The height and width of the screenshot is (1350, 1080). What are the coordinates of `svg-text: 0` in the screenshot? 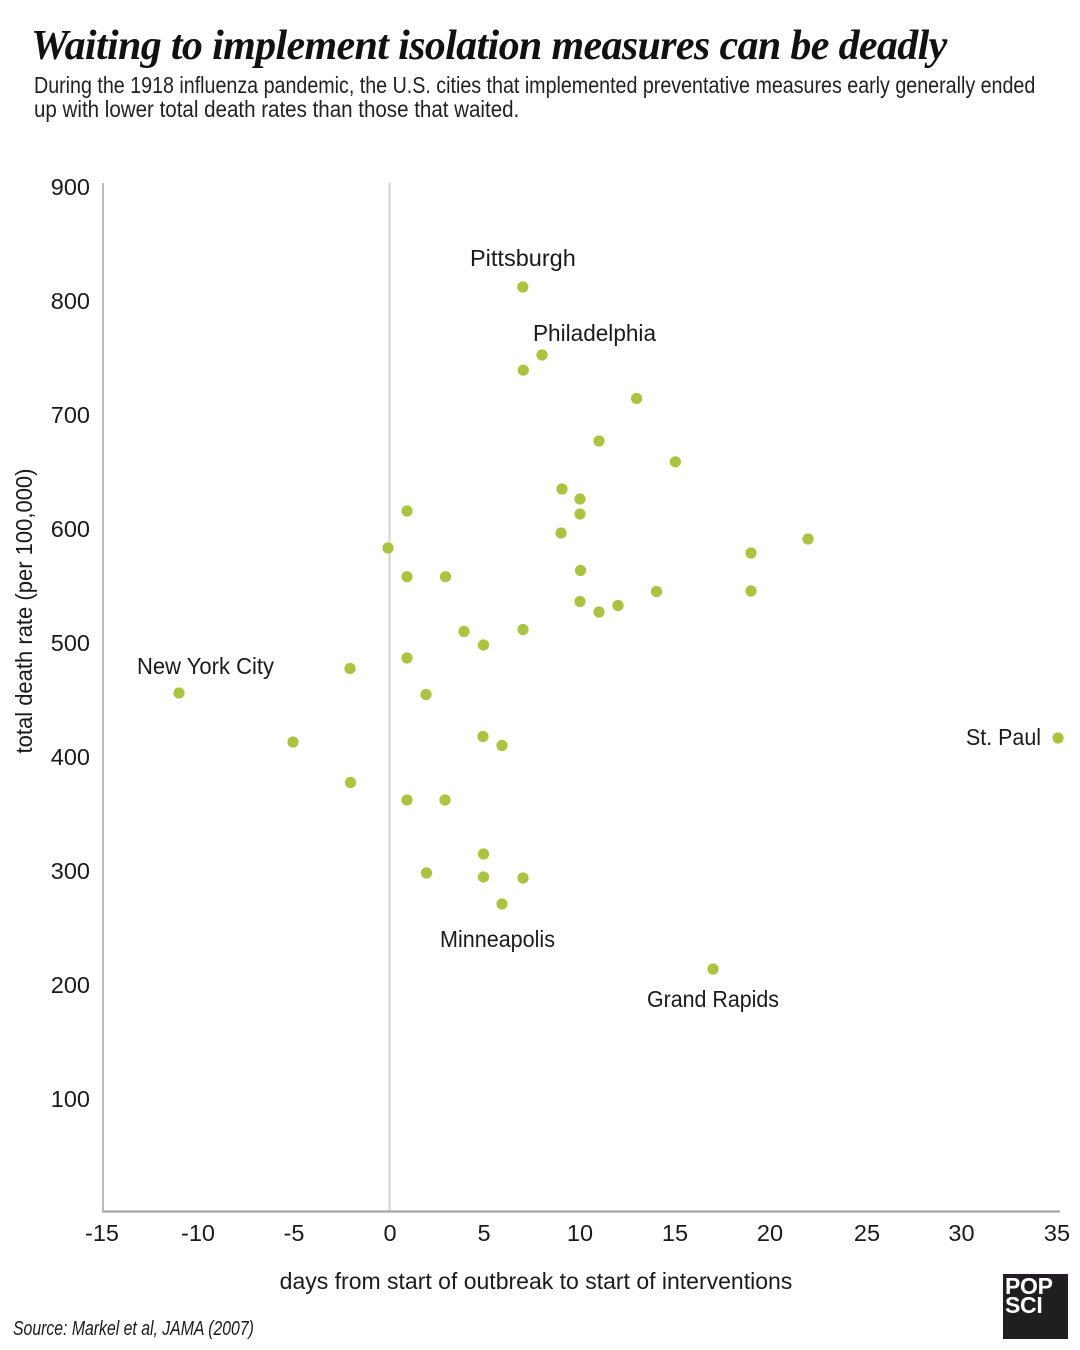 It's located at (389, 1233).